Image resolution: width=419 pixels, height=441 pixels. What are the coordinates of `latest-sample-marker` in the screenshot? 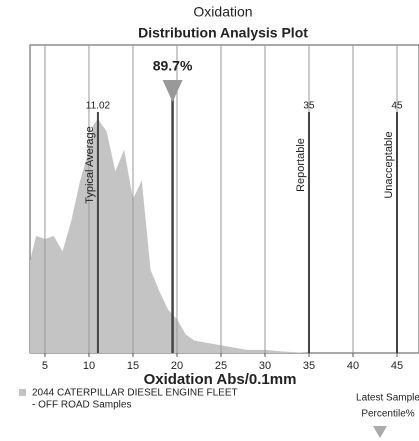 It's located at (172, 91).